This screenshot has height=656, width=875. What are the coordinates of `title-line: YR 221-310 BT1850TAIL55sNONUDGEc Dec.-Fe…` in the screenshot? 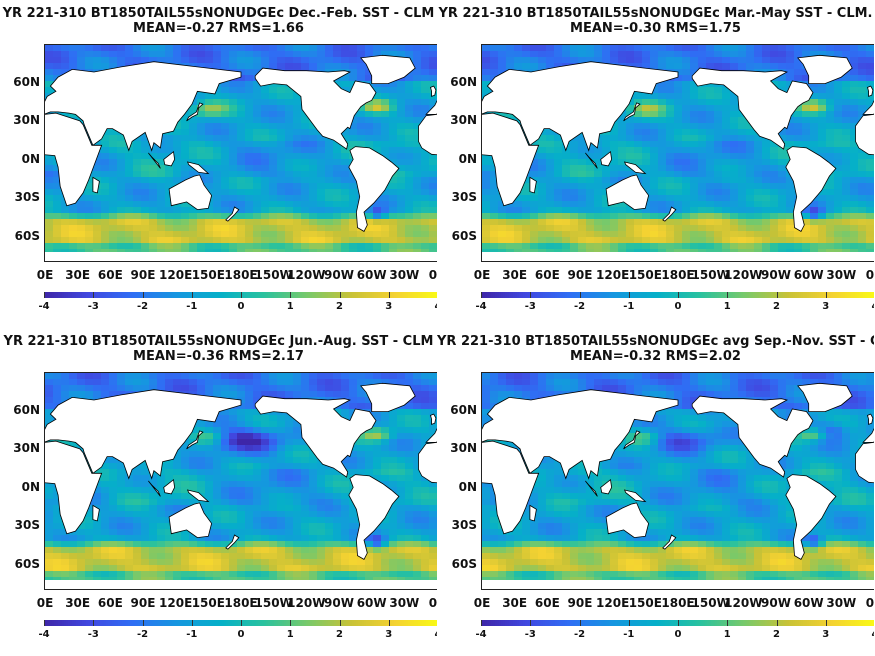 It's located at (218, 13).